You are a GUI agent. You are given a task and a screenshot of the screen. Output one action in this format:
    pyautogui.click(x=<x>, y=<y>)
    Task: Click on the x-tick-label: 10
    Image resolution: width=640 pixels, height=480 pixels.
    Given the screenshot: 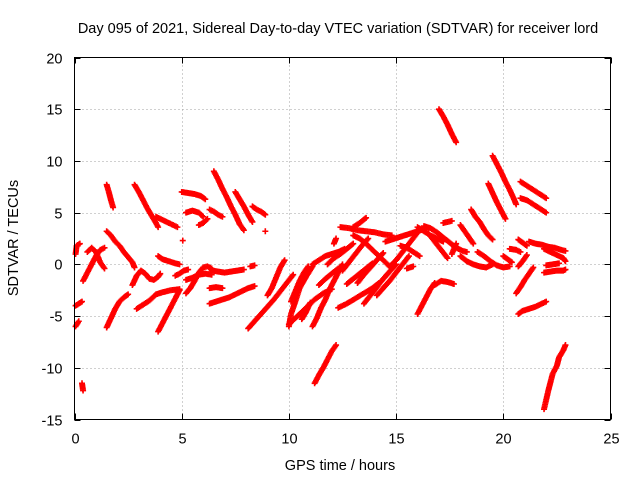 What is the action you would take?
    pyautogui.click(x=289, y=440)
    